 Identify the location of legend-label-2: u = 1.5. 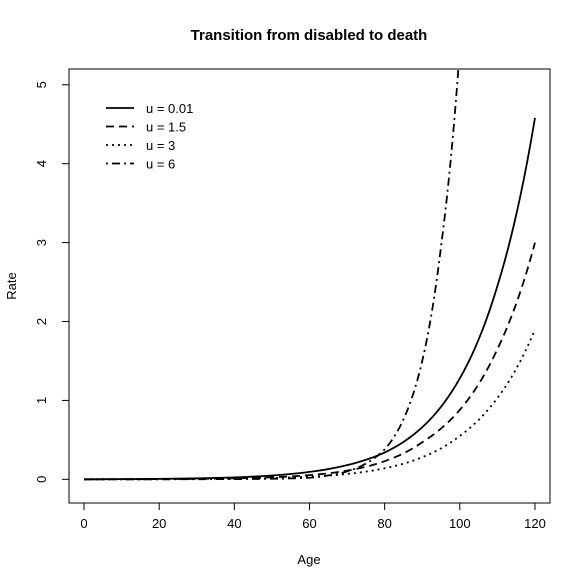
(166, 127).